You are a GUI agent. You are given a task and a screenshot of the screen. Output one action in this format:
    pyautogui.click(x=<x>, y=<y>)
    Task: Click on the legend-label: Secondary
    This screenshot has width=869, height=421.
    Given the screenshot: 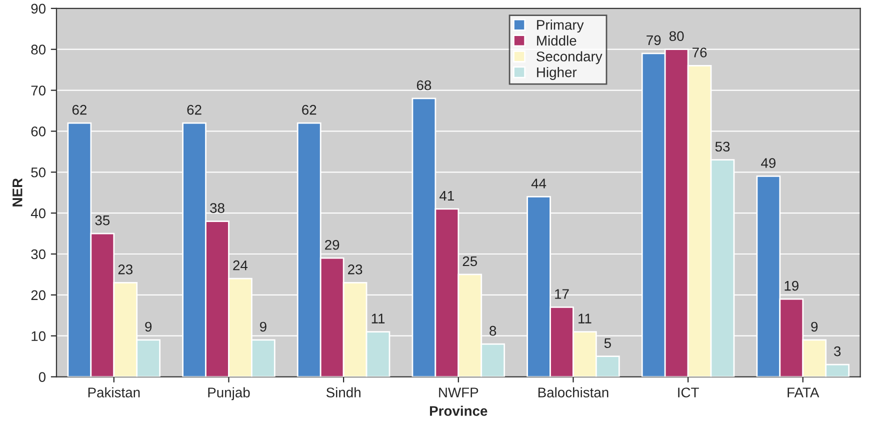 What is the action you would take?
    pyautogui.click(x=569, y=57)
    